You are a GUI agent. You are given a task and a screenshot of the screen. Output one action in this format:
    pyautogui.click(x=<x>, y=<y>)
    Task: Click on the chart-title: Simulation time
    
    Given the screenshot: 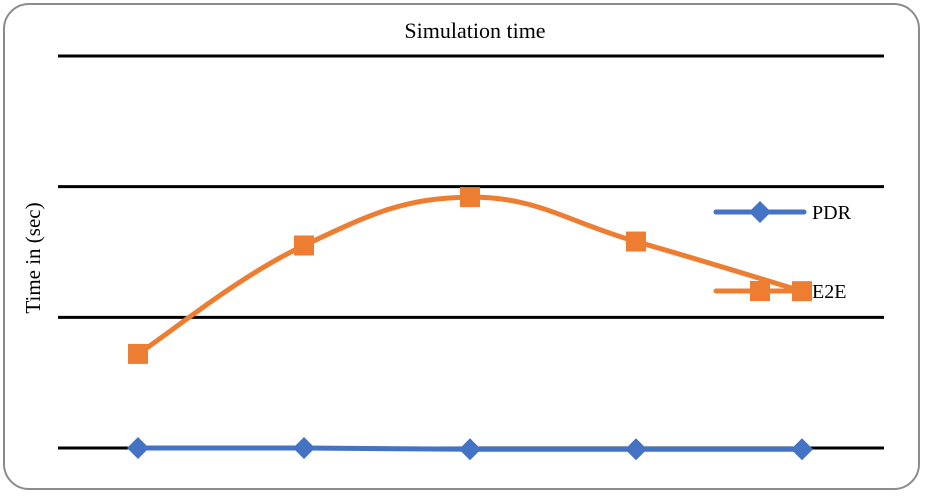 What is the action you would take?
    pyautogui.click(x=474, y=30)
    